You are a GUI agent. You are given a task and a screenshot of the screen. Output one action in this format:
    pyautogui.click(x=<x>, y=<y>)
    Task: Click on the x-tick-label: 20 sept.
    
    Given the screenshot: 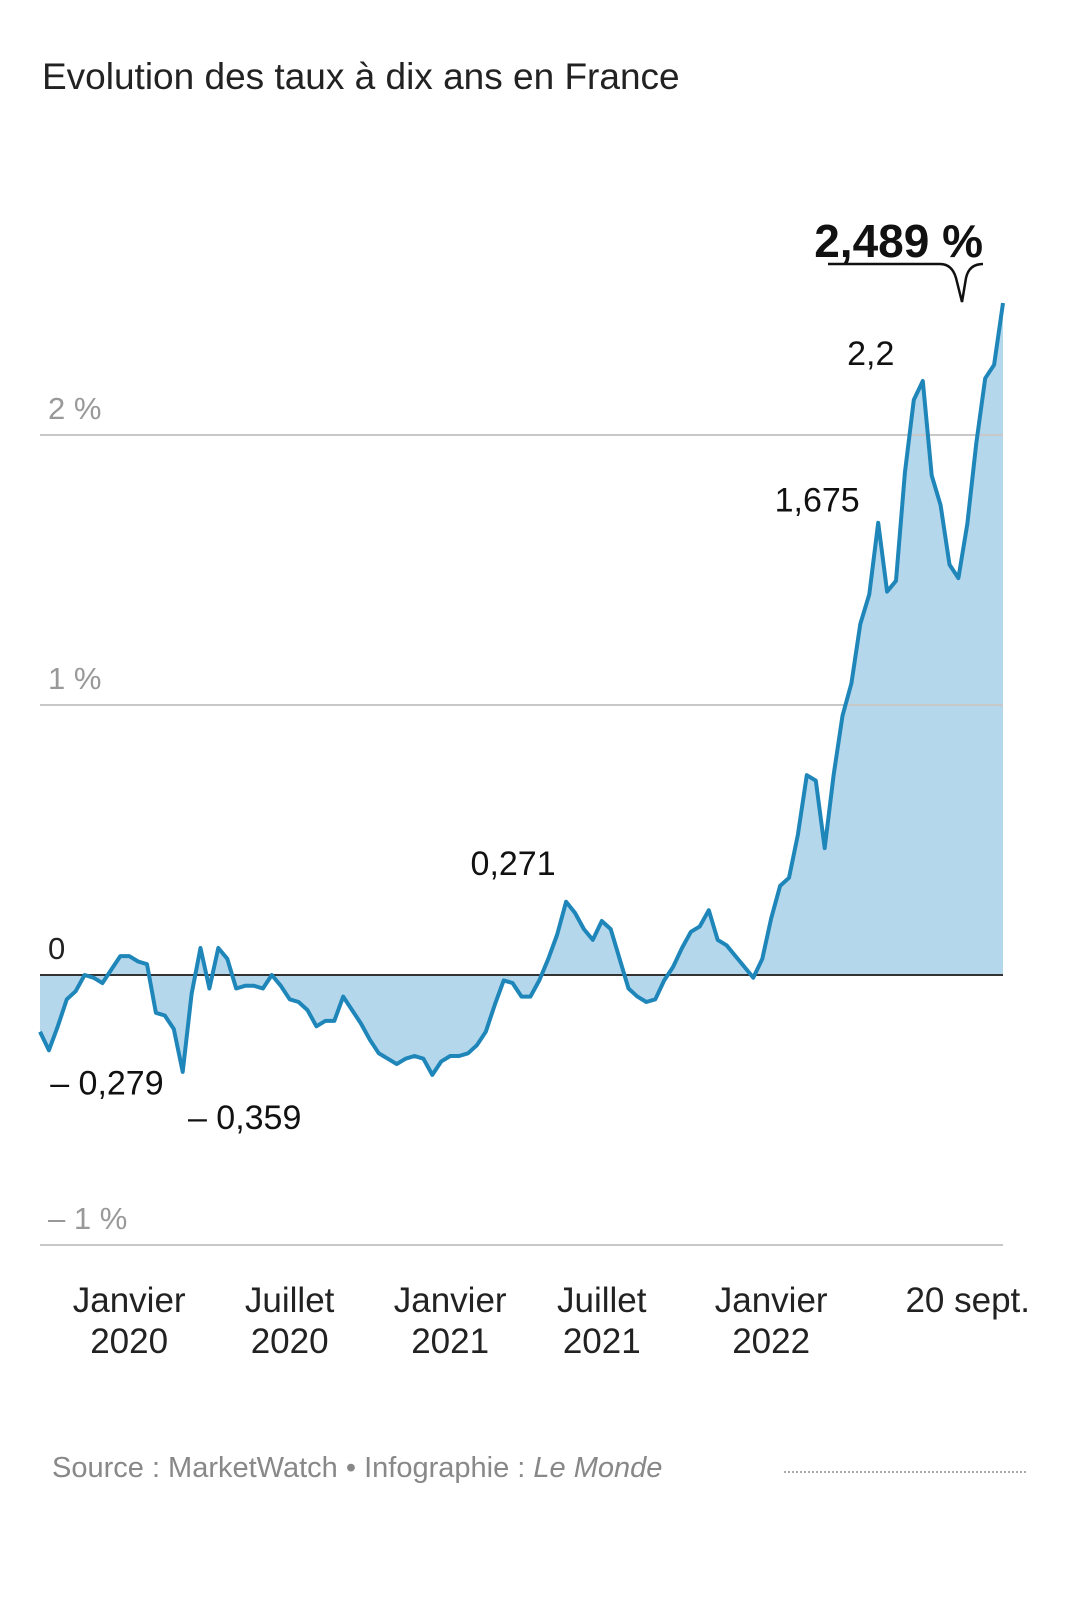 What is the action you would take?
    pyautogui.click(x=967, y=1300)
    